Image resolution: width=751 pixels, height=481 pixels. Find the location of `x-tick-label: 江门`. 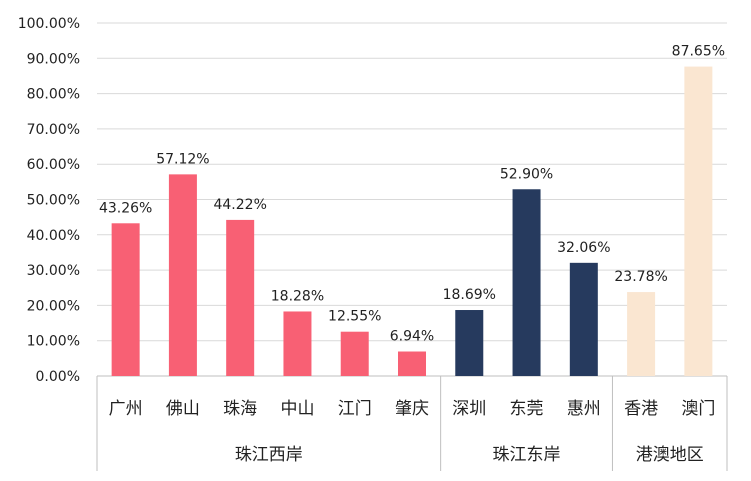

x-tick-label: 江门 is located at coordinates (355, 409).